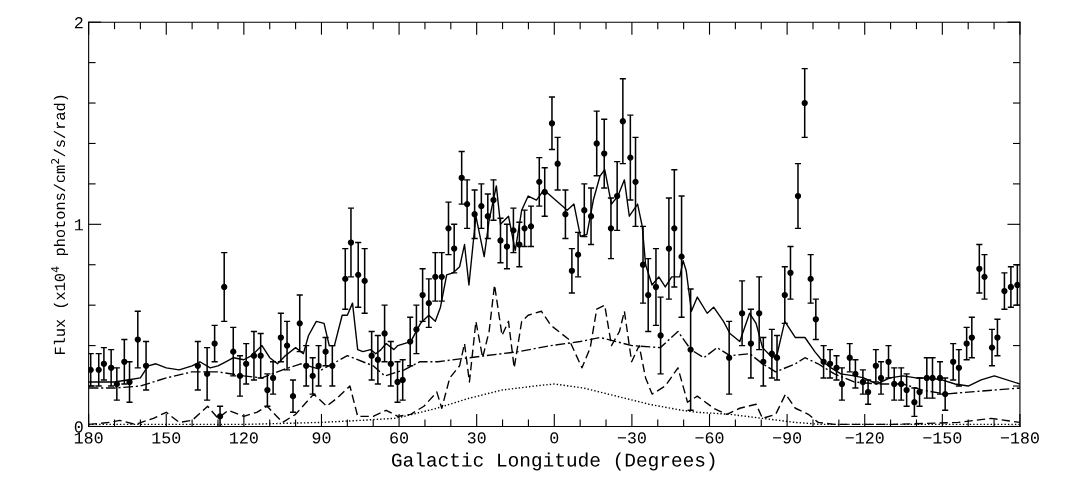  I want to click on x-tick-label: −180, so click(1019, 438).